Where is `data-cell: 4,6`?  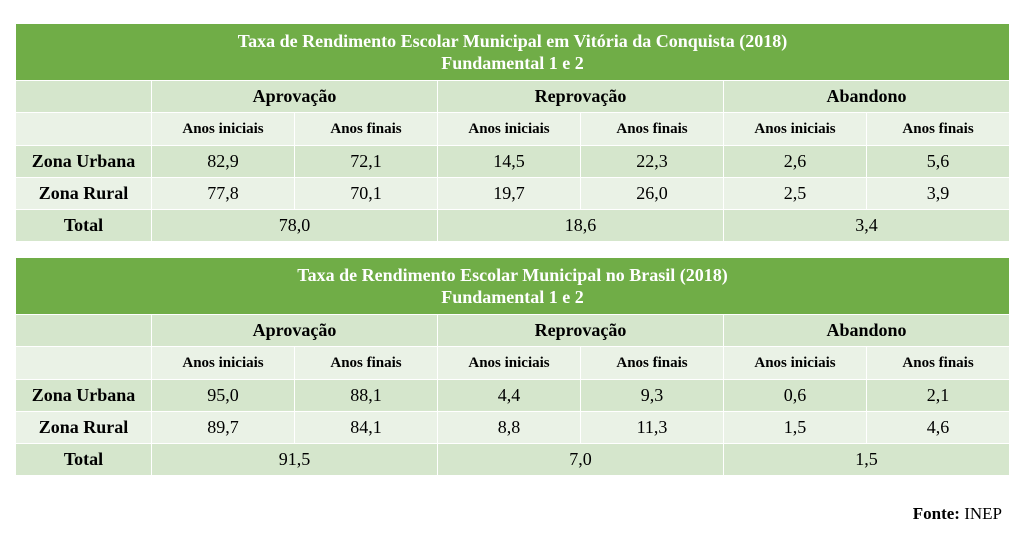 data-cell: 4,6 is located at coordinates (938, 427).